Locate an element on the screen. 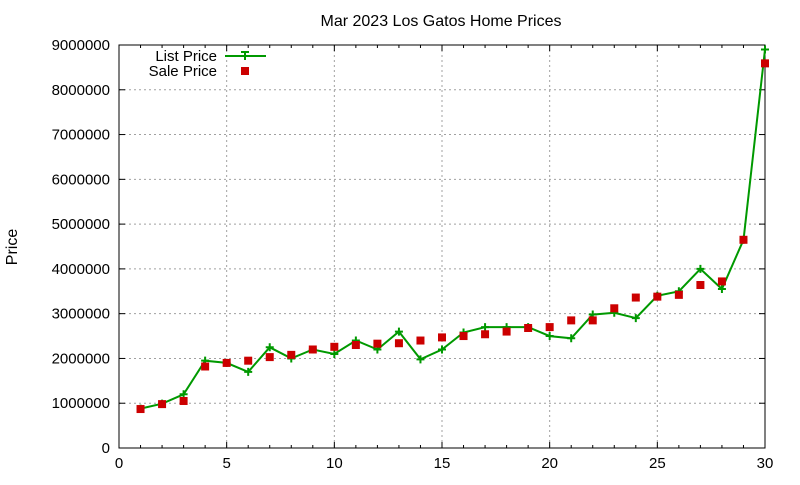 The width and height of the screenshot is (800, 485). y-tick-label: 7000000 is located at coordinates (81, 135).